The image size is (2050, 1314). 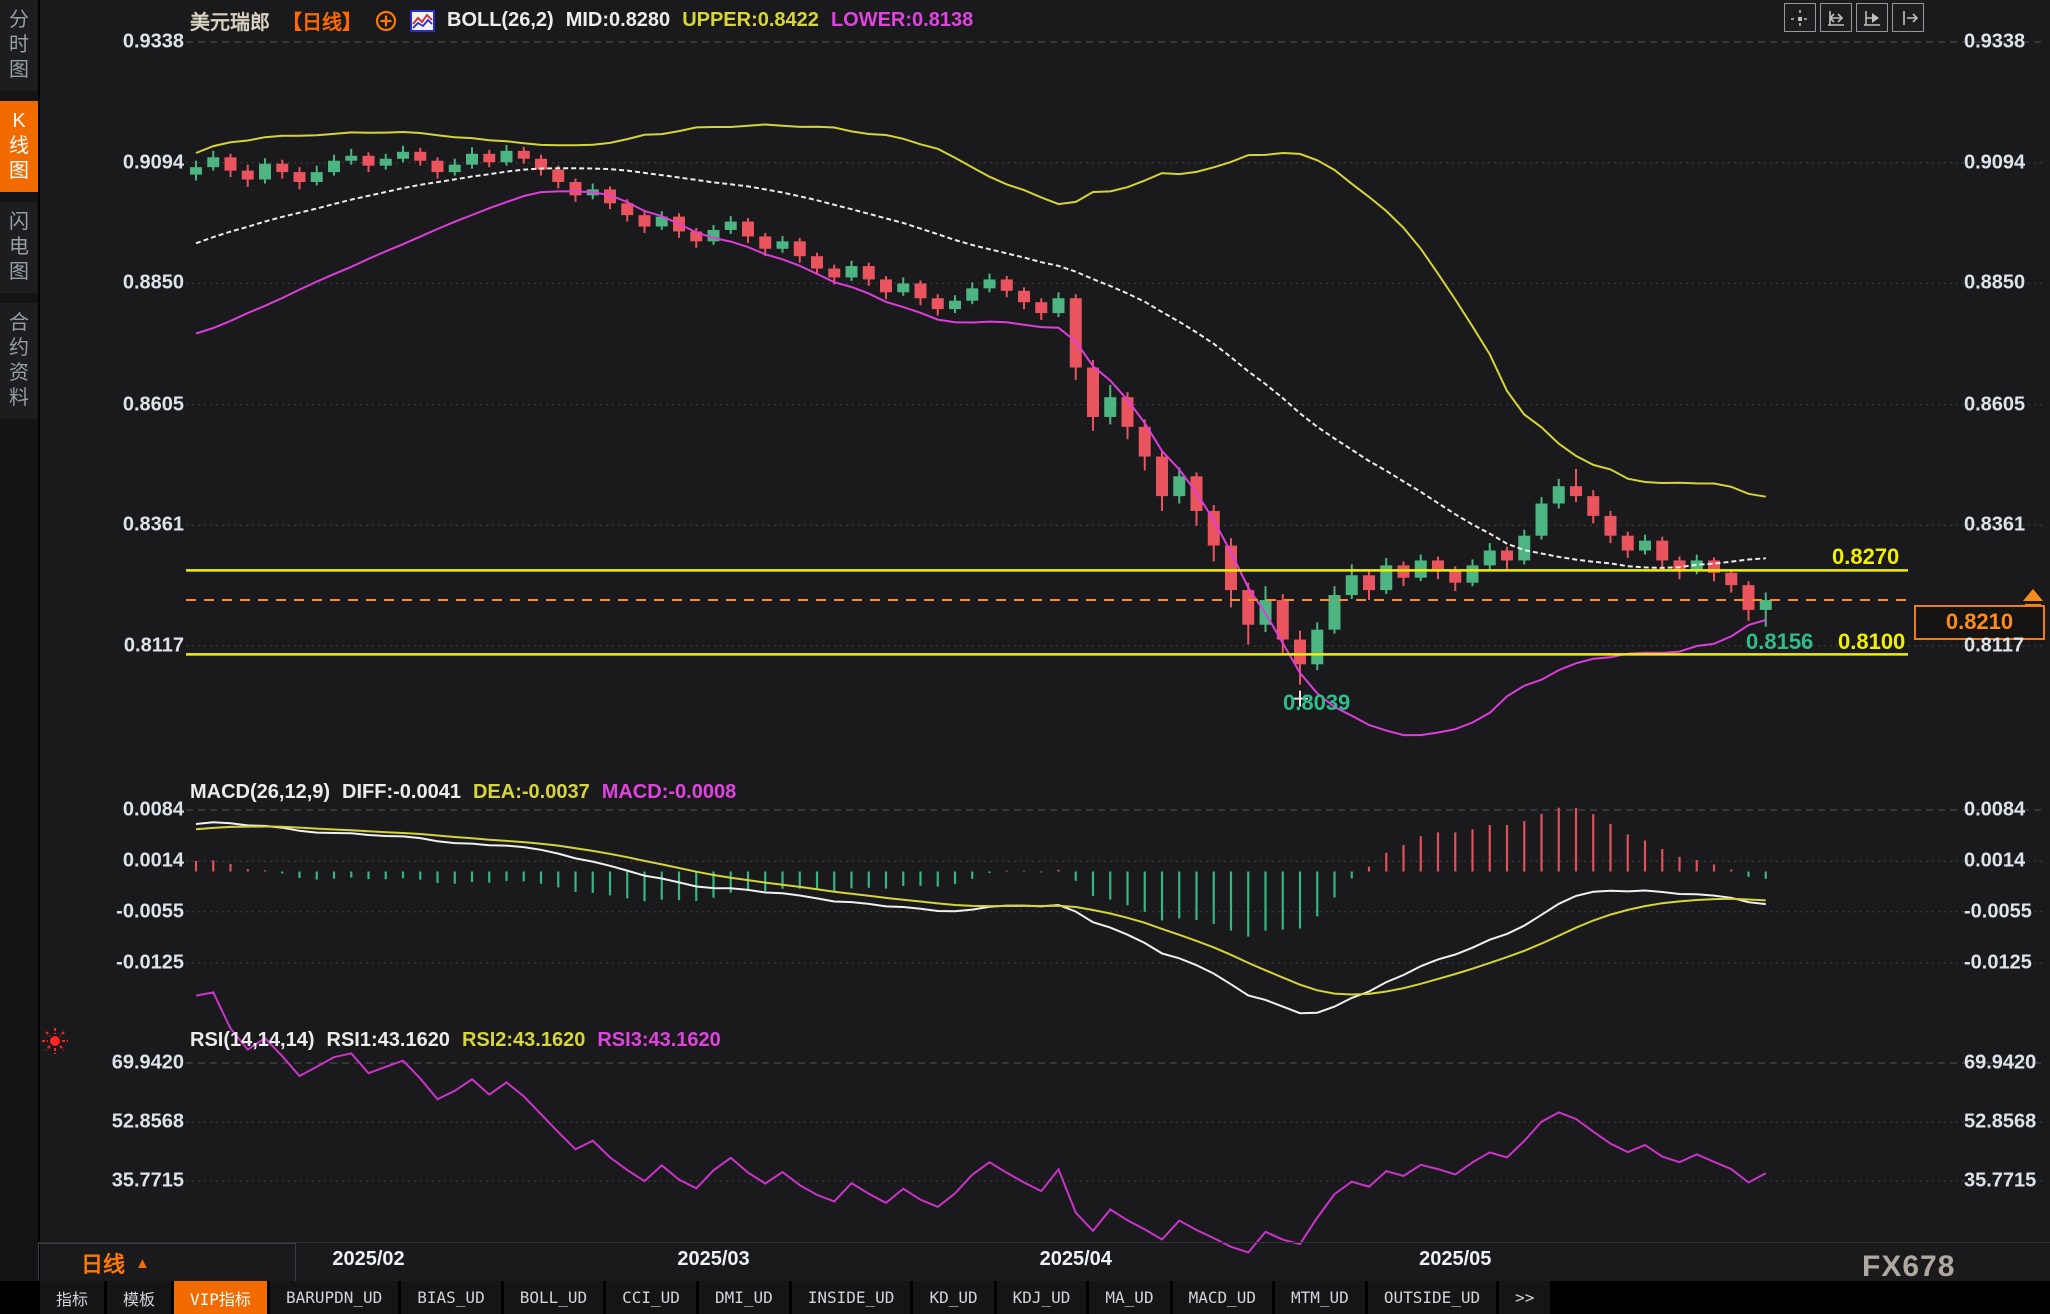 What do you see at coordinates (1041, 1297) in the screenshot?
I see `tab-kdj-ud: KDJ_UD` at bounding box center [1041, 1297].